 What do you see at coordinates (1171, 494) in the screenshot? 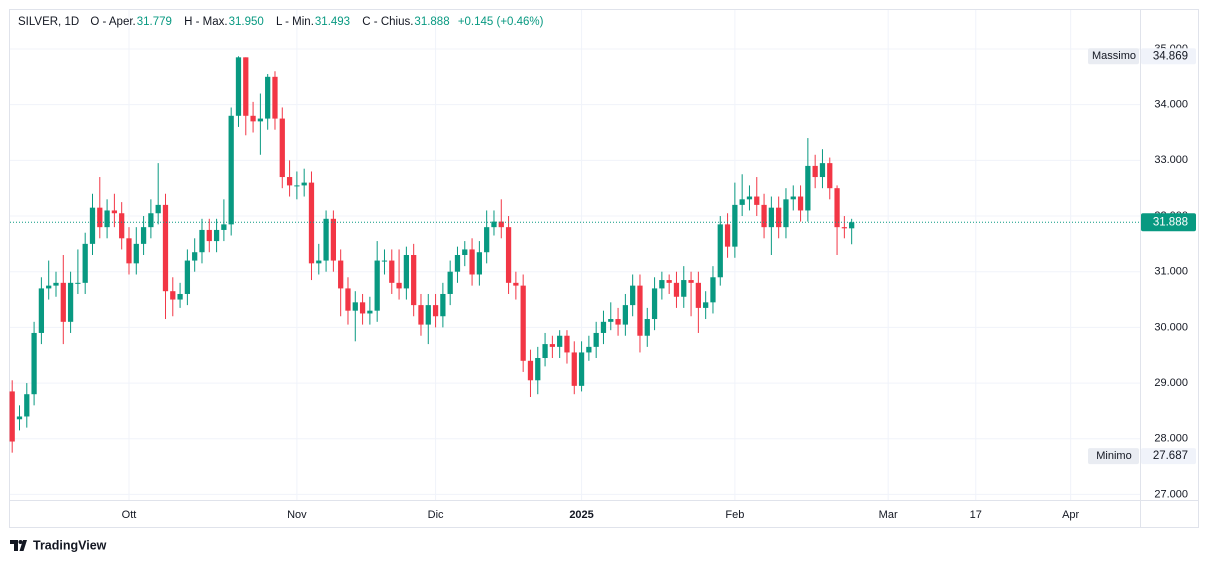
I see `y-tick-label: 27.000` at bounding box center [1171, 494].